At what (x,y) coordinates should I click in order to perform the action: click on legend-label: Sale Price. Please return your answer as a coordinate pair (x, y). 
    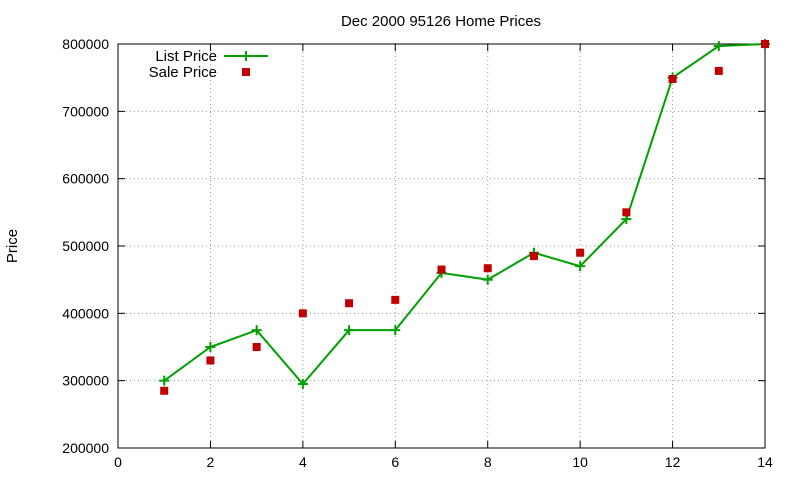
    Looking at the image, I should click on (183, 72).